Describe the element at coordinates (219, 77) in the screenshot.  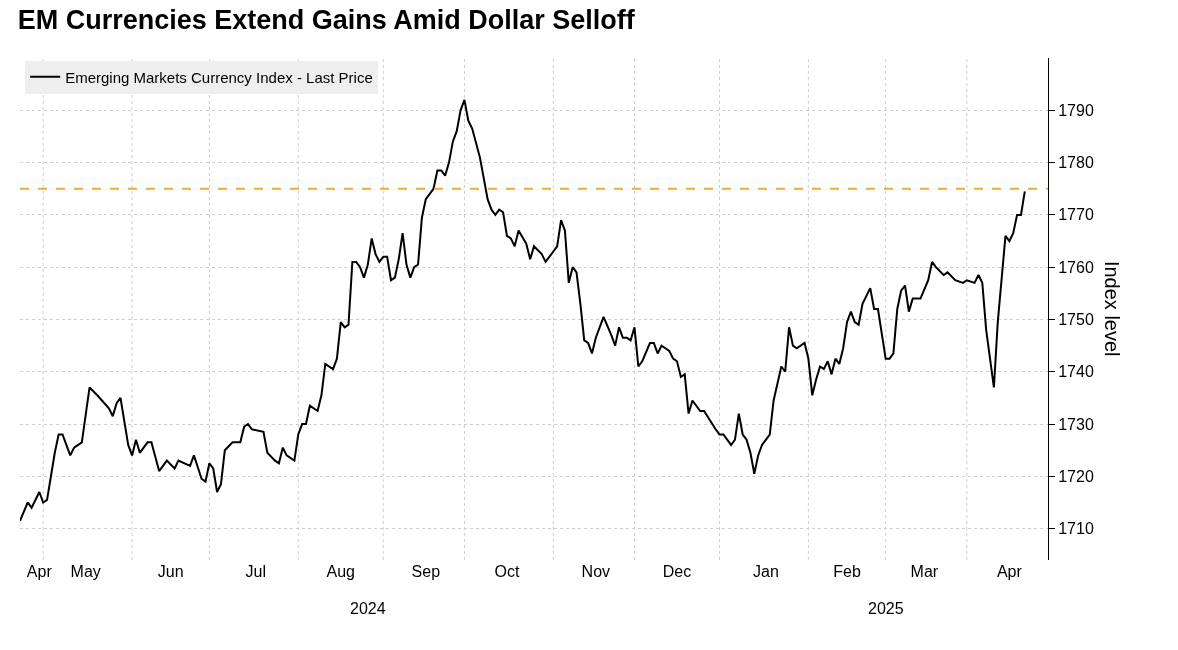
I see `legend-label: Emerging Markets Currency Index - Last Price` at that location.